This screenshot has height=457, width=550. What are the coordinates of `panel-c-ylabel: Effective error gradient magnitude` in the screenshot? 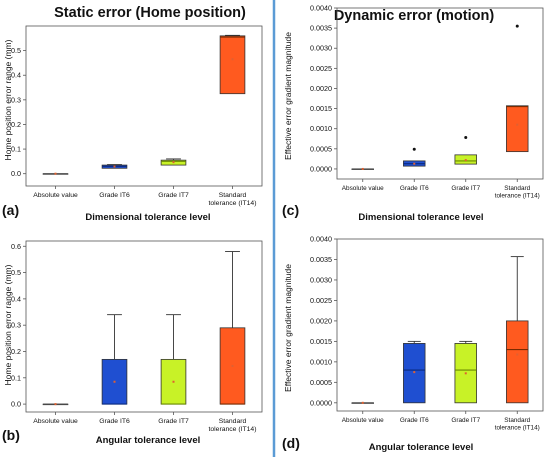 It's located at (288, 96).